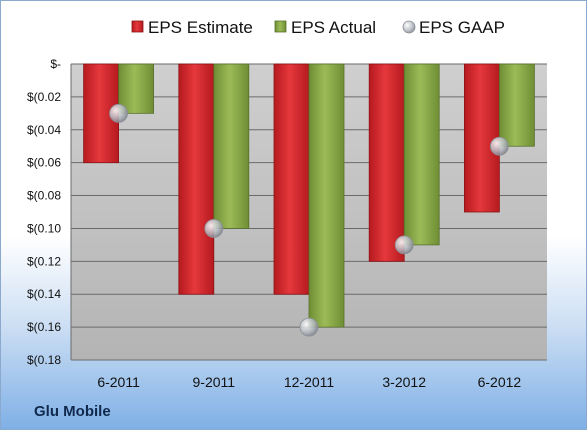 This screenshot has height=430, width=587. I want to click on legend-label: EPS GAAP, so click(462, 27).